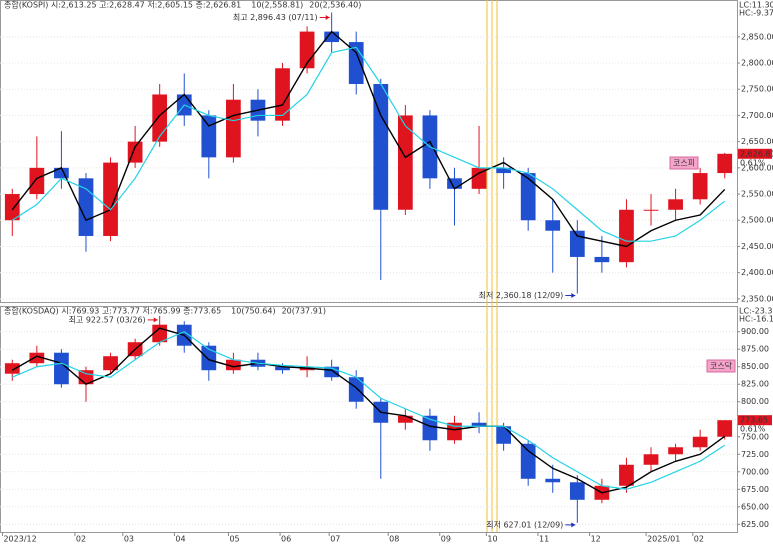 The image size is (773, 545). What do you see at coordinates (757, 63) in the screenshot?
I see `y-tick-label: 2,800.00` at bounding box center [757, 63].